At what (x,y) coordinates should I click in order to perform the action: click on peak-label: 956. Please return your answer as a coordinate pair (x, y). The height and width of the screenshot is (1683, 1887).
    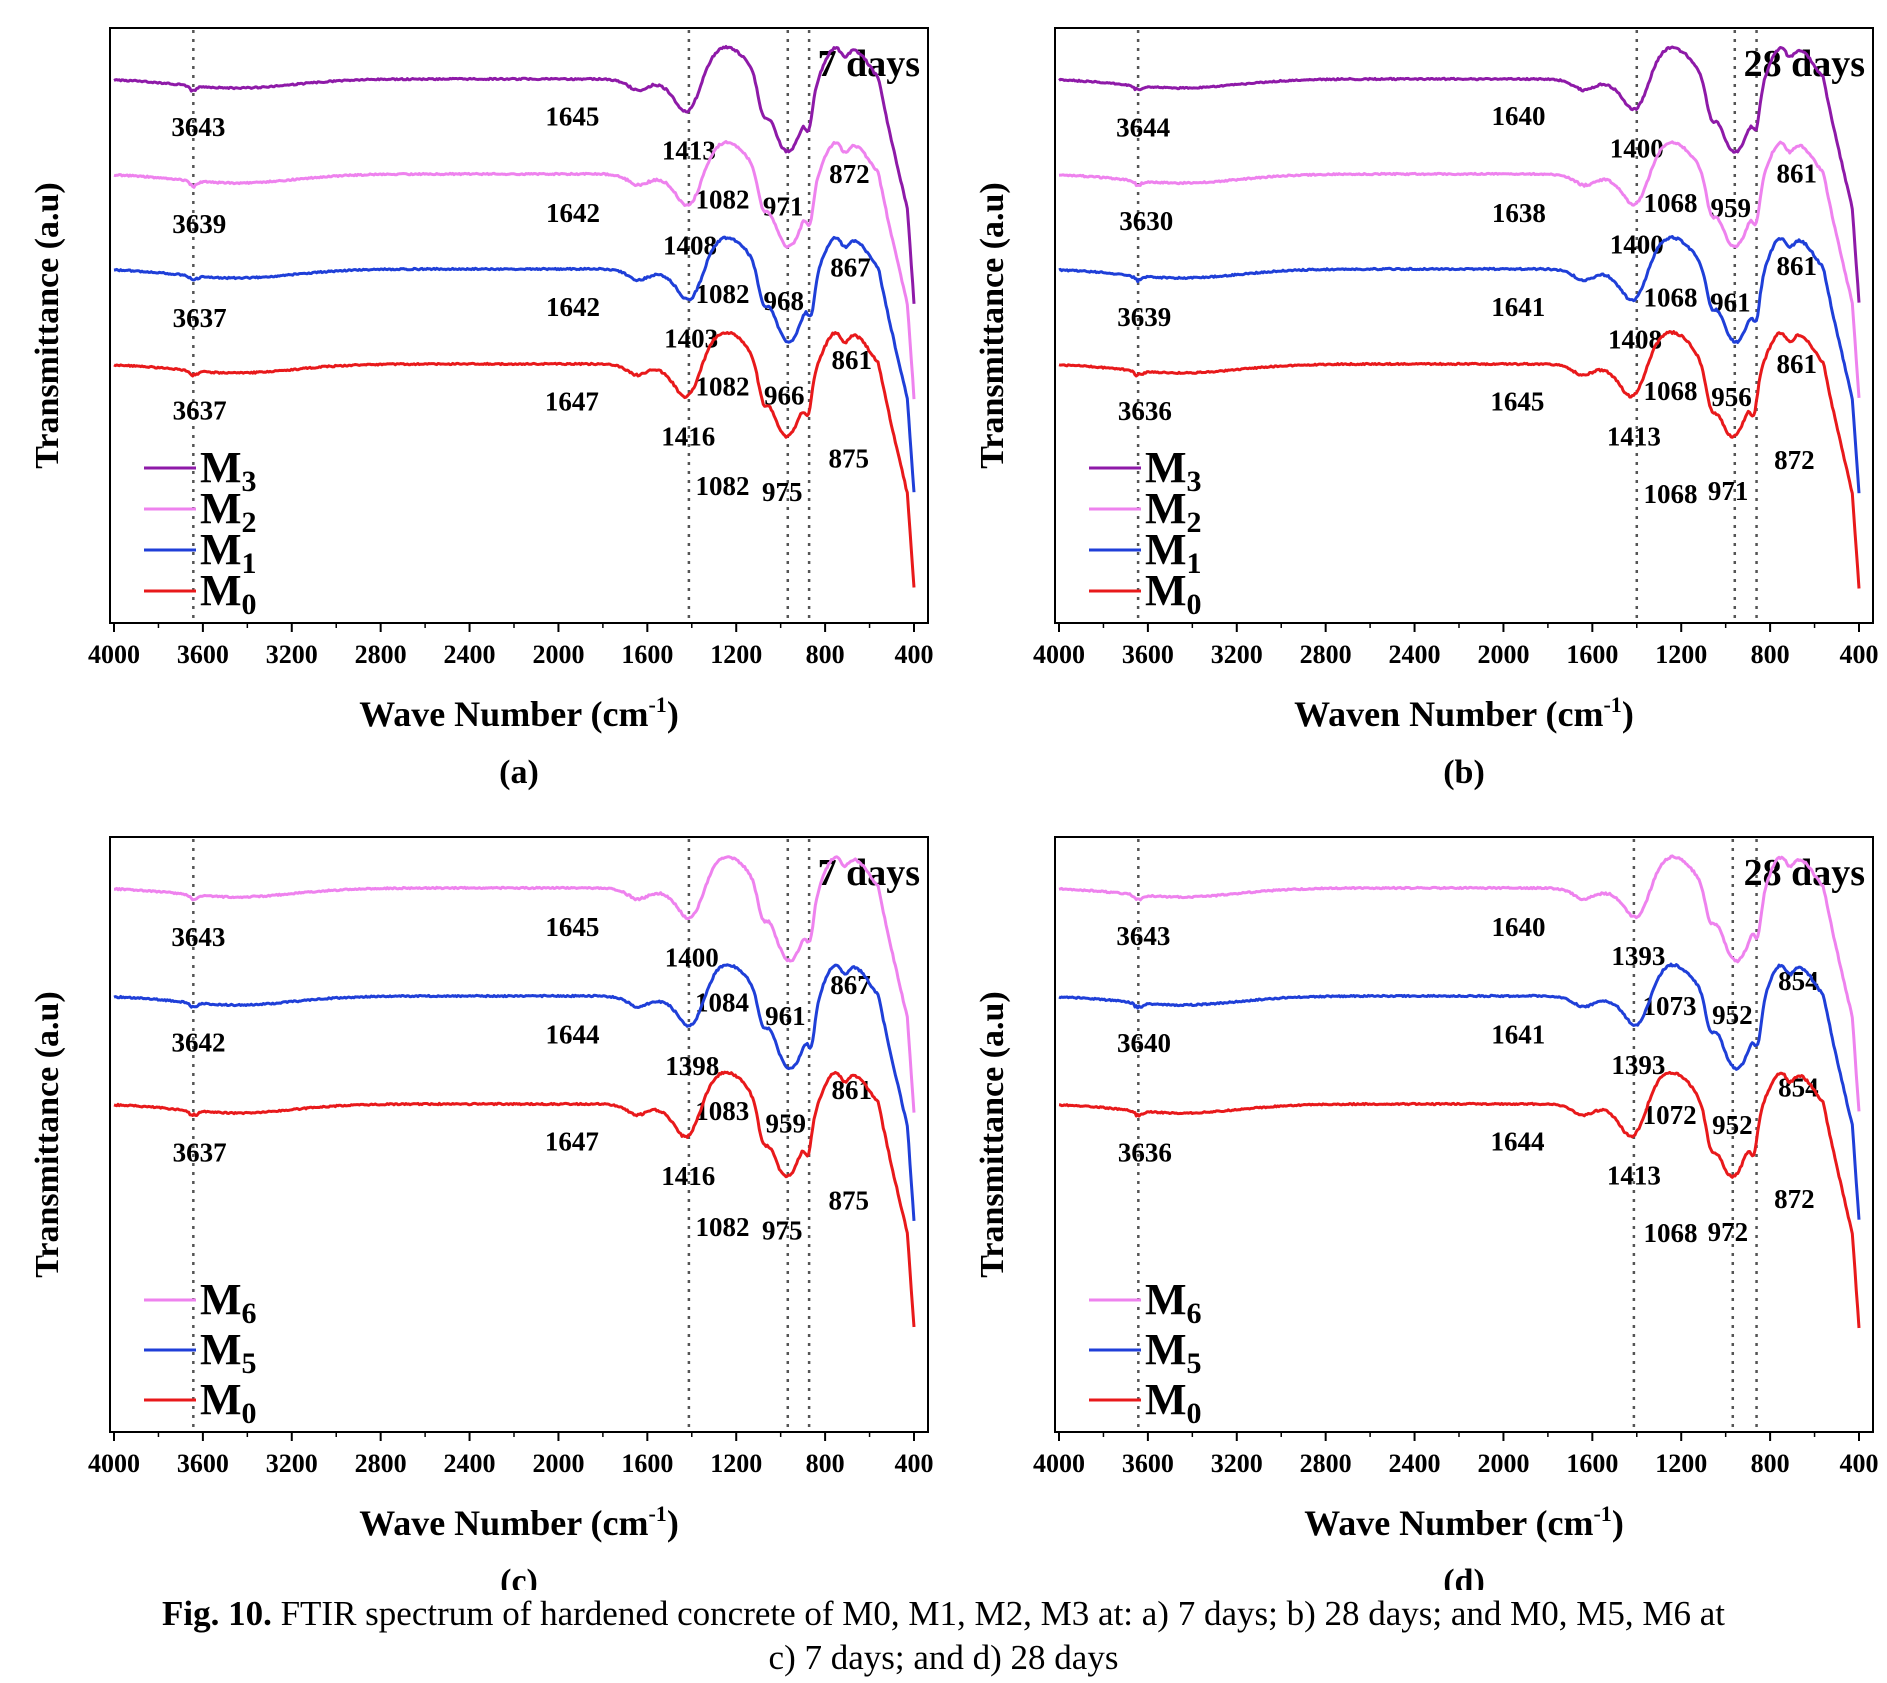
    Looking at the image, I should click on (1731, 397).